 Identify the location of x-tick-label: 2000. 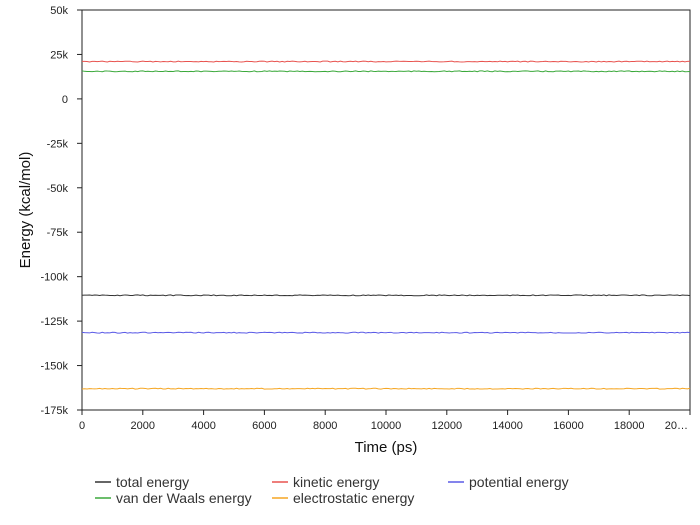
(143, 426).